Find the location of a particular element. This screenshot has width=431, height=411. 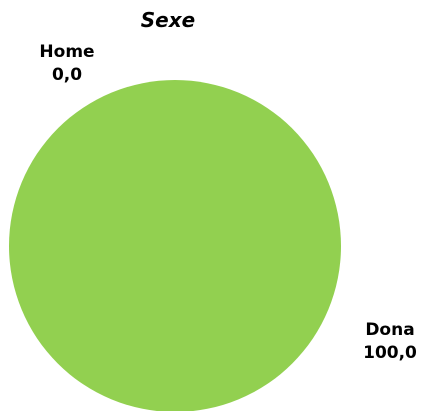

slice-label-dona-name: Dona is located at coordinates (389, 330).